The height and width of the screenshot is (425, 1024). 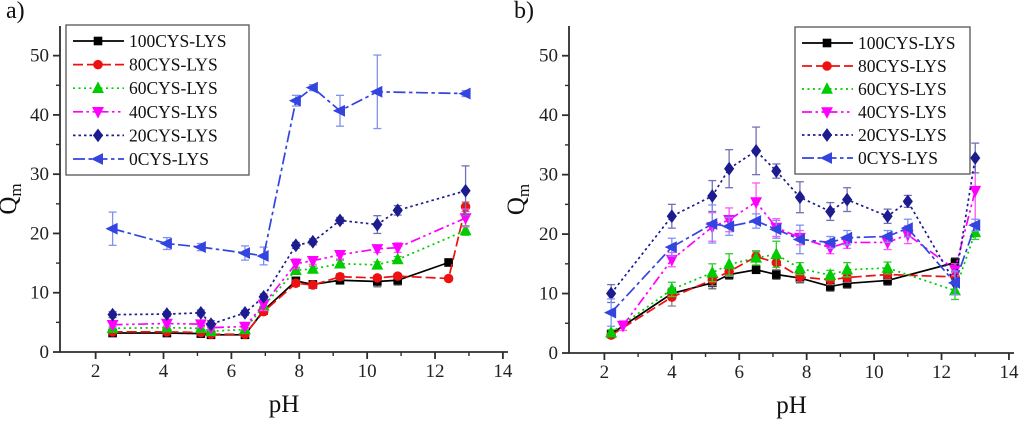 I want to click on series-100CYS-LYS-b, so click(x=783, y=298).